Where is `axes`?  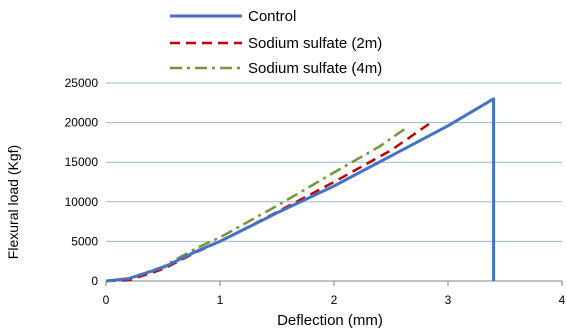
axes is located at coordinates (334, 283).